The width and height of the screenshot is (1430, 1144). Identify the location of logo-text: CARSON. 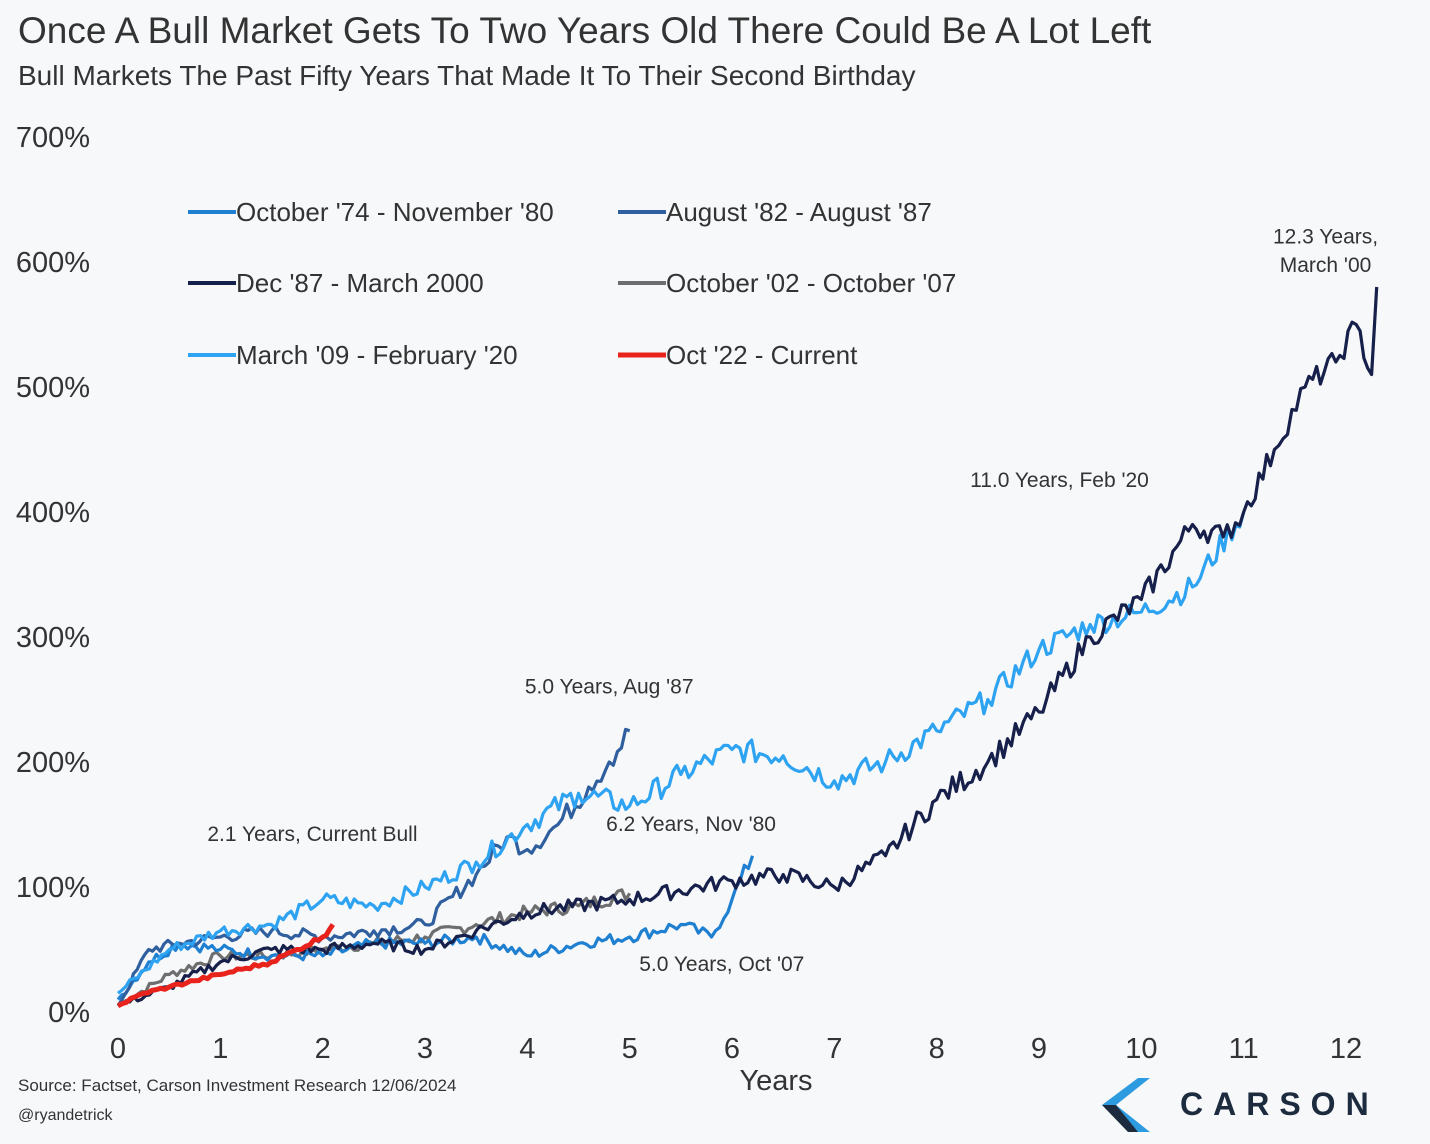
(1279, 1104).